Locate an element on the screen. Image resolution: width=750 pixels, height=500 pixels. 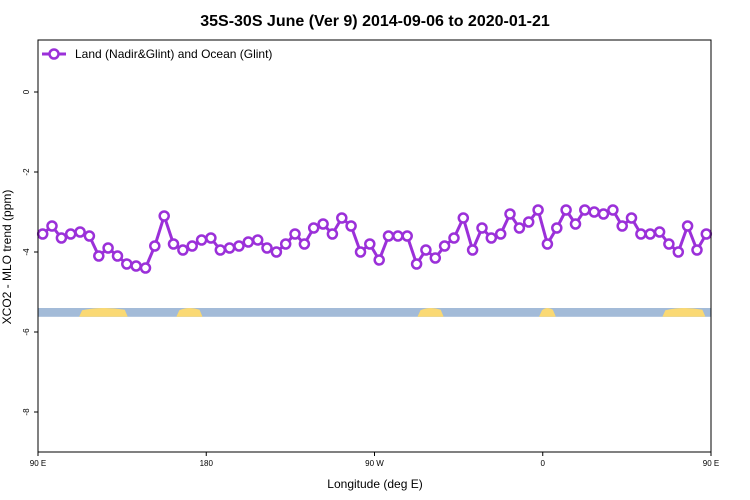
land-segments is located at coordinates (392, 312).